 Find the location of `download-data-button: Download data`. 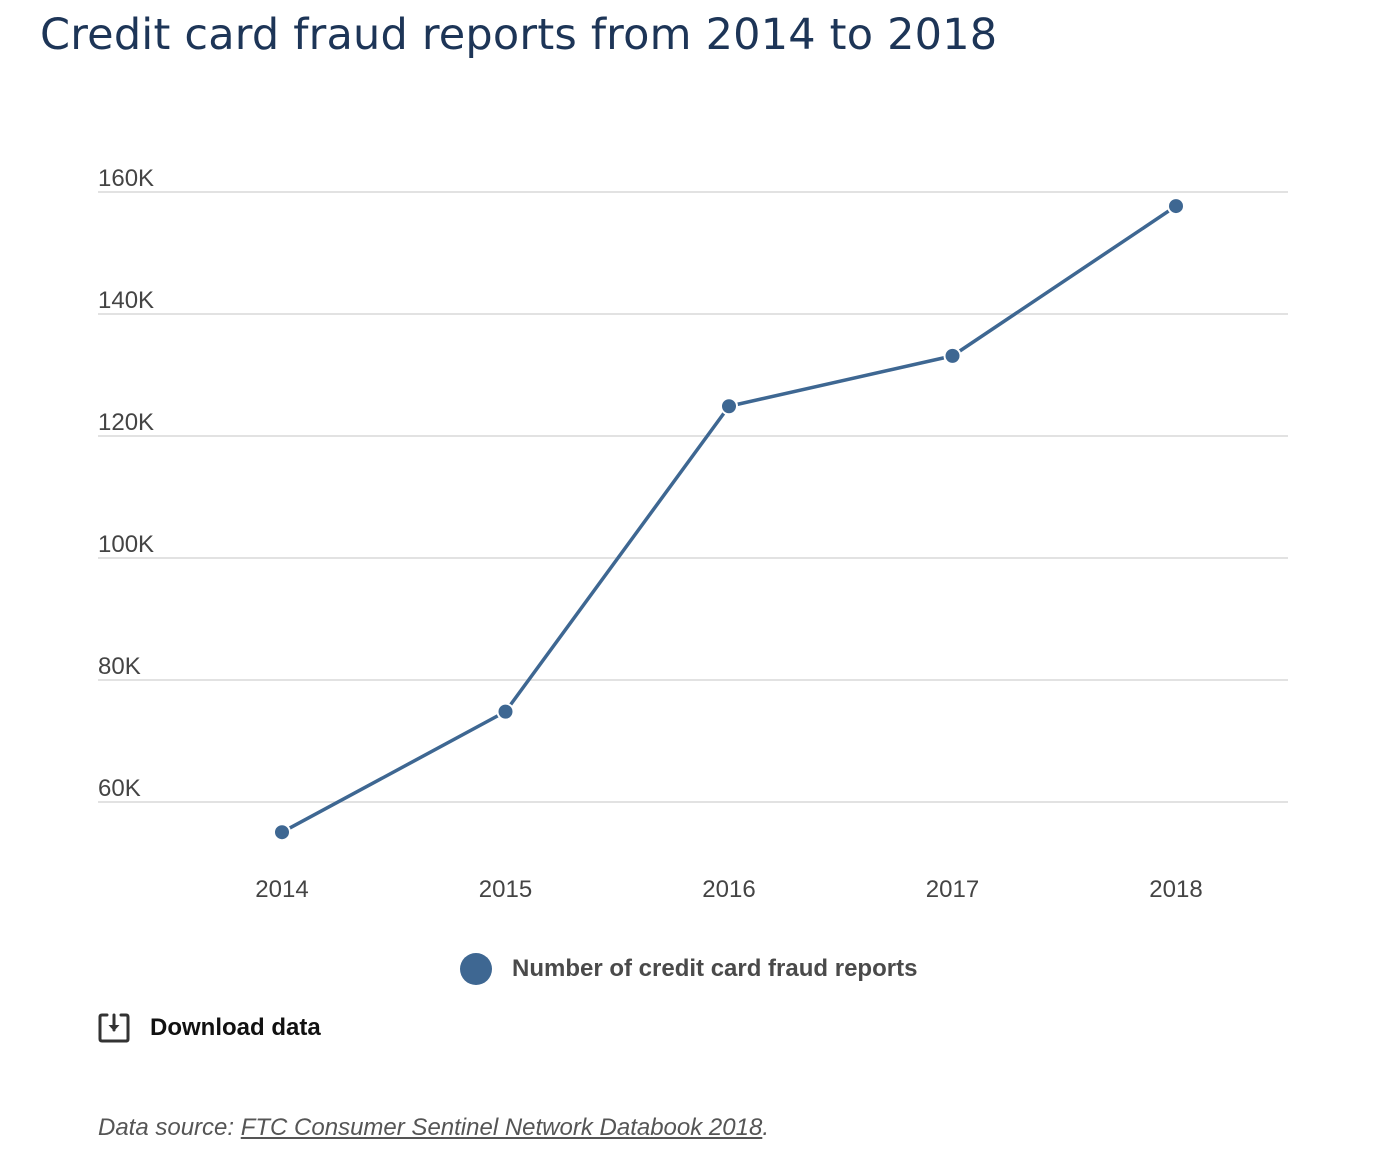

download-data-button: Download data is located at coordinates (209, 1028).